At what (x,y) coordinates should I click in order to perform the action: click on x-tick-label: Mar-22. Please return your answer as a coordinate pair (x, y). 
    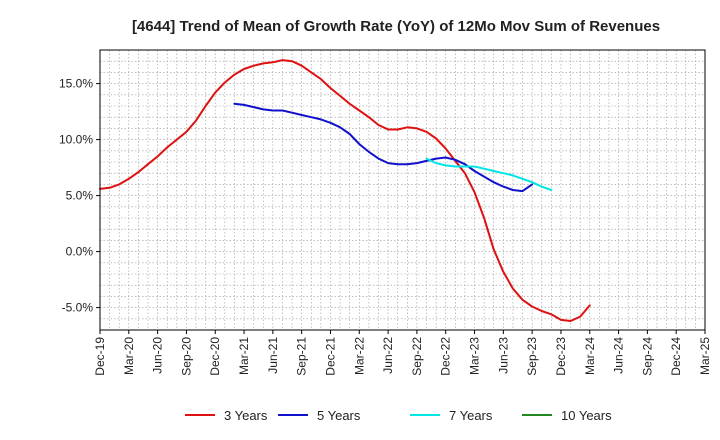
    Looking at the image, I should click on (359, 356).